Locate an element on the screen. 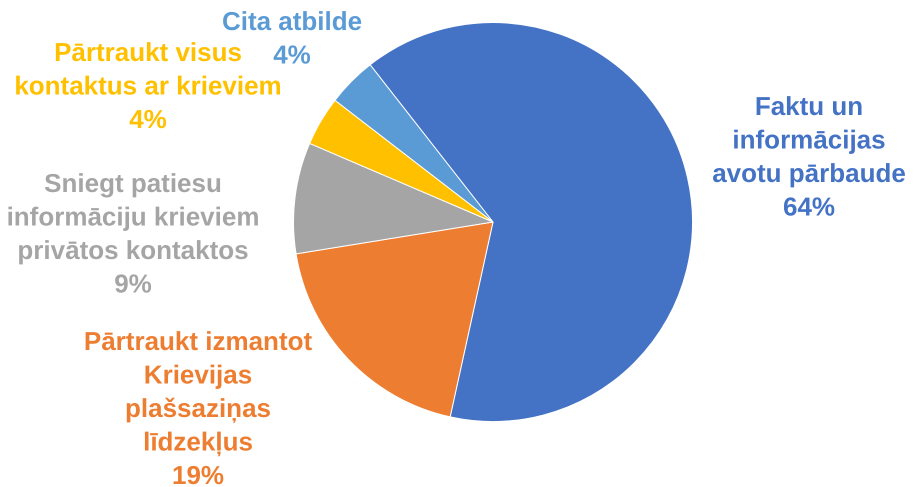  slice-label: Sniegt patiesu informāciju krieviem privātos kontaktos is located at coordinates (133, 217).